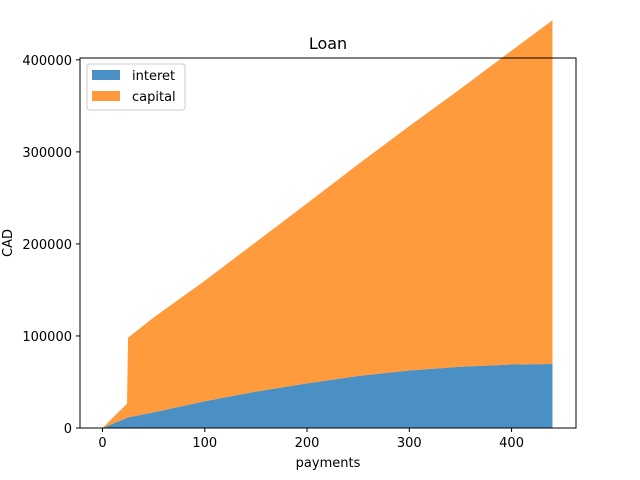 This screenshot has width=640, height=480. I want to click on y-tick-label: 200000, so click(47, 245).